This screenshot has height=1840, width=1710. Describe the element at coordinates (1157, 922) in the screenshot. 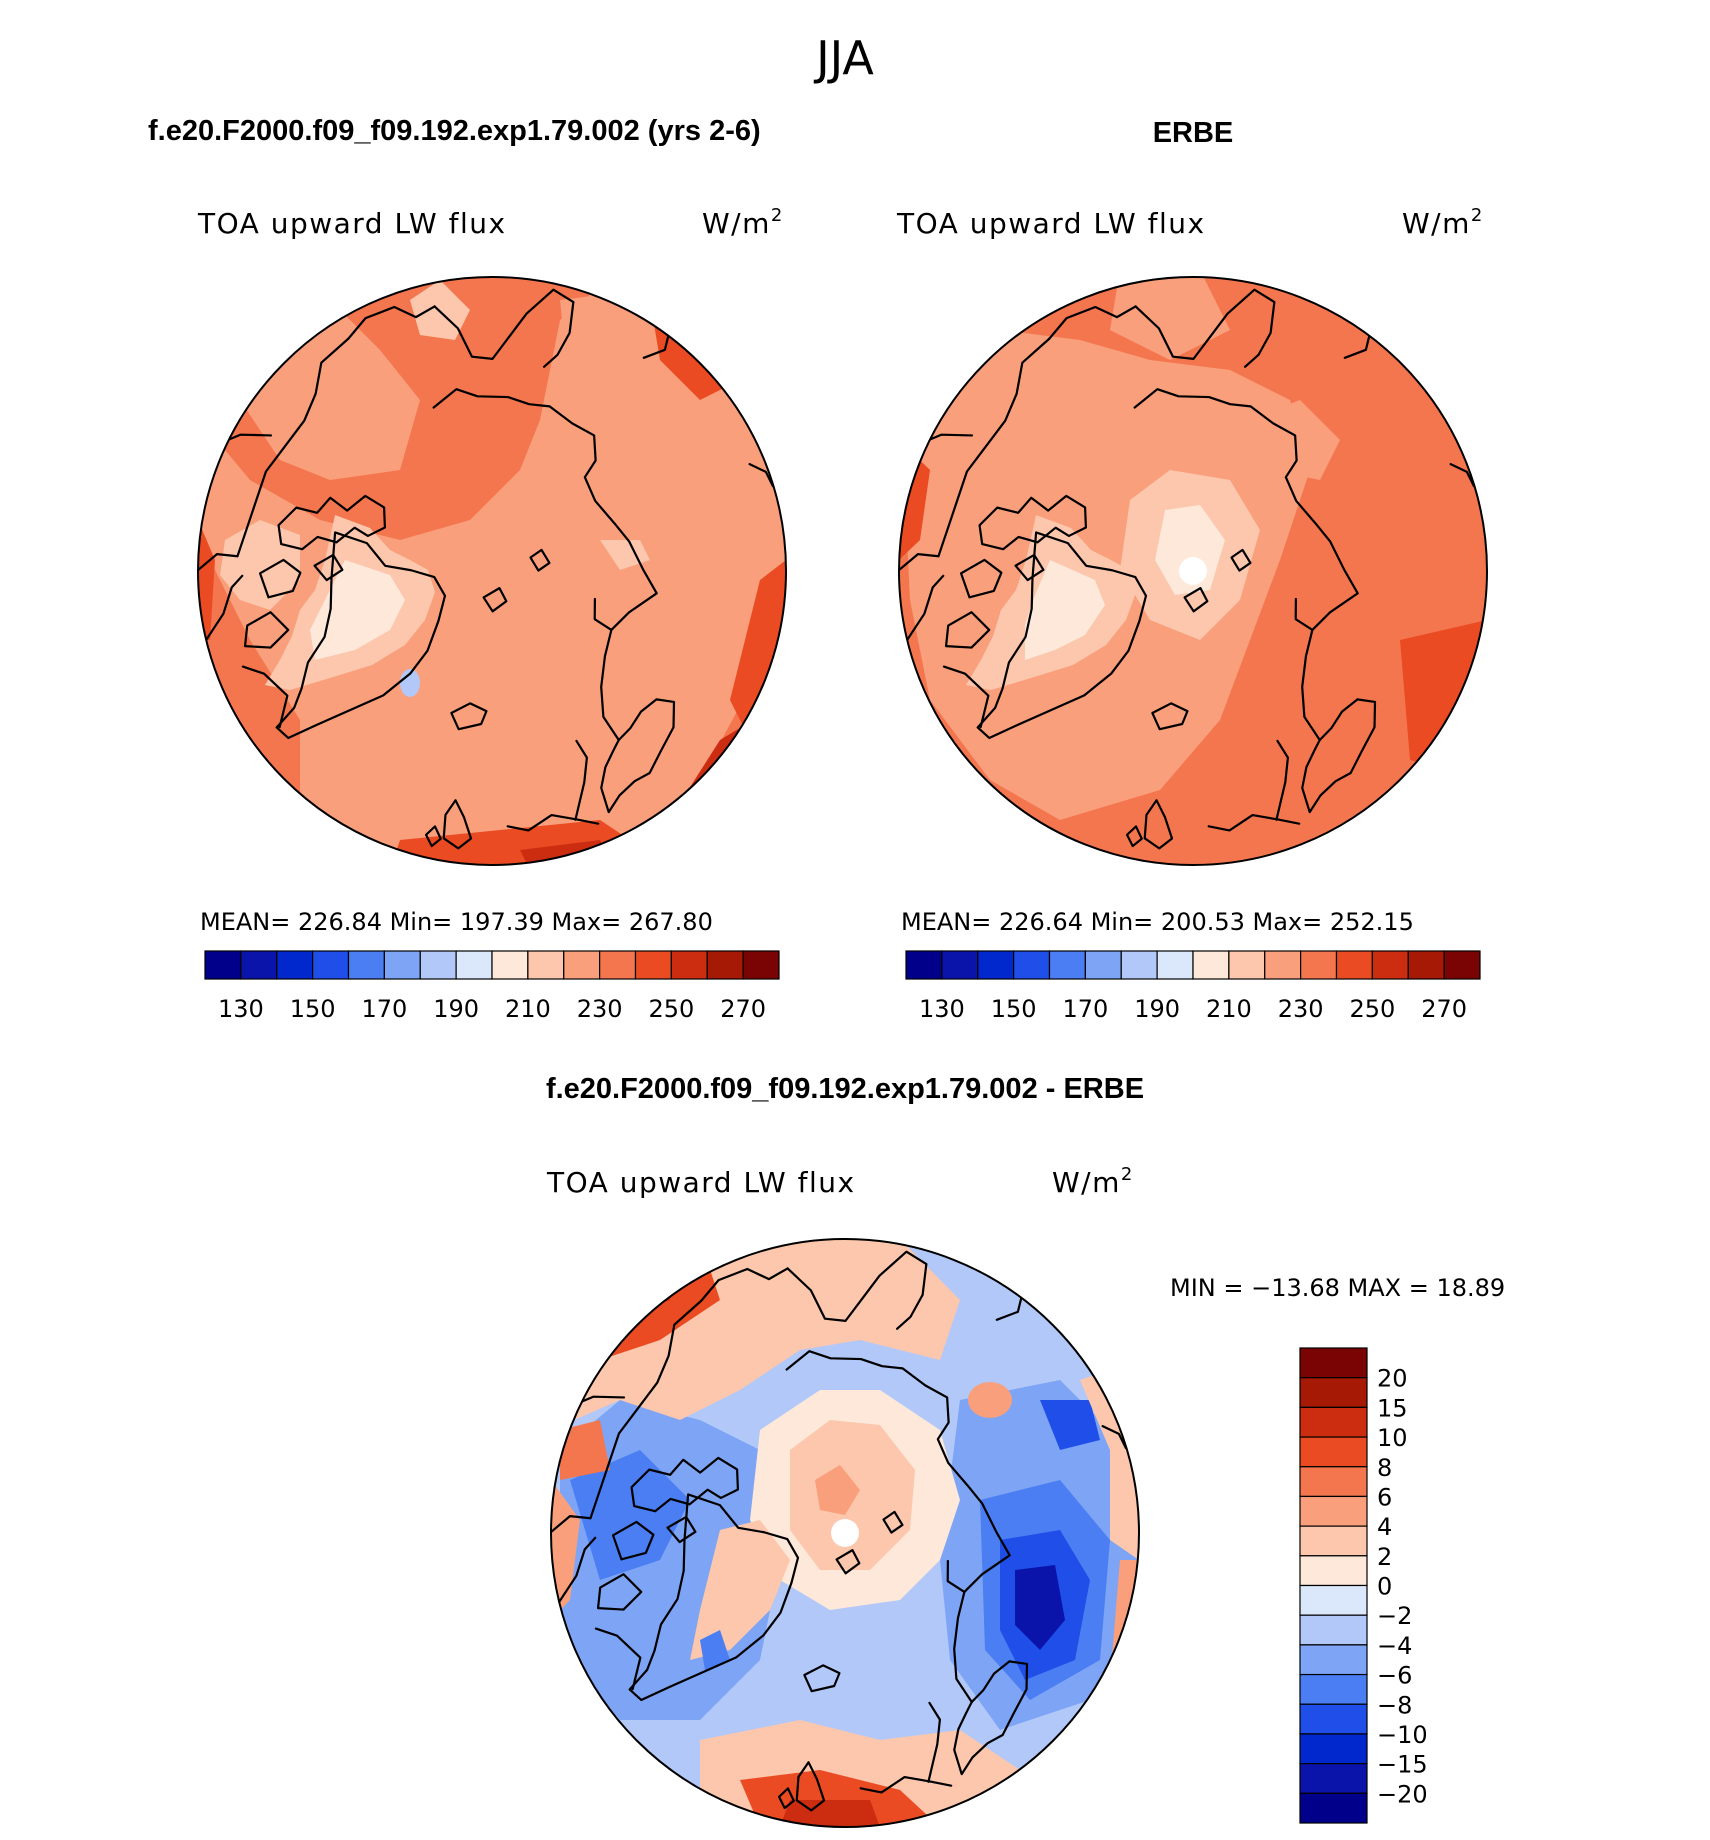

I see `panel-b-stats: MEAN= 226.64 Min= 200.53 Max= 252.15` at that location.